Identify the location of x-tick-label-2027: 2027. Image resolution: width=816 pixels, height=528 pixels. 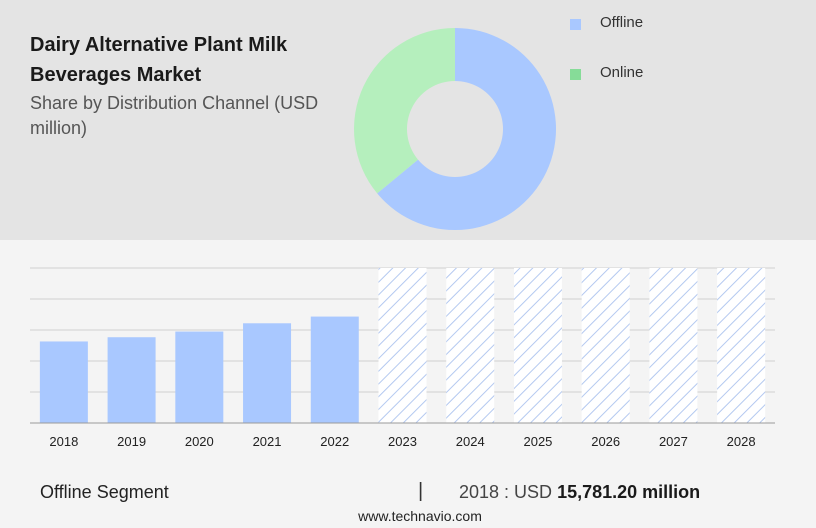
(673, 441).